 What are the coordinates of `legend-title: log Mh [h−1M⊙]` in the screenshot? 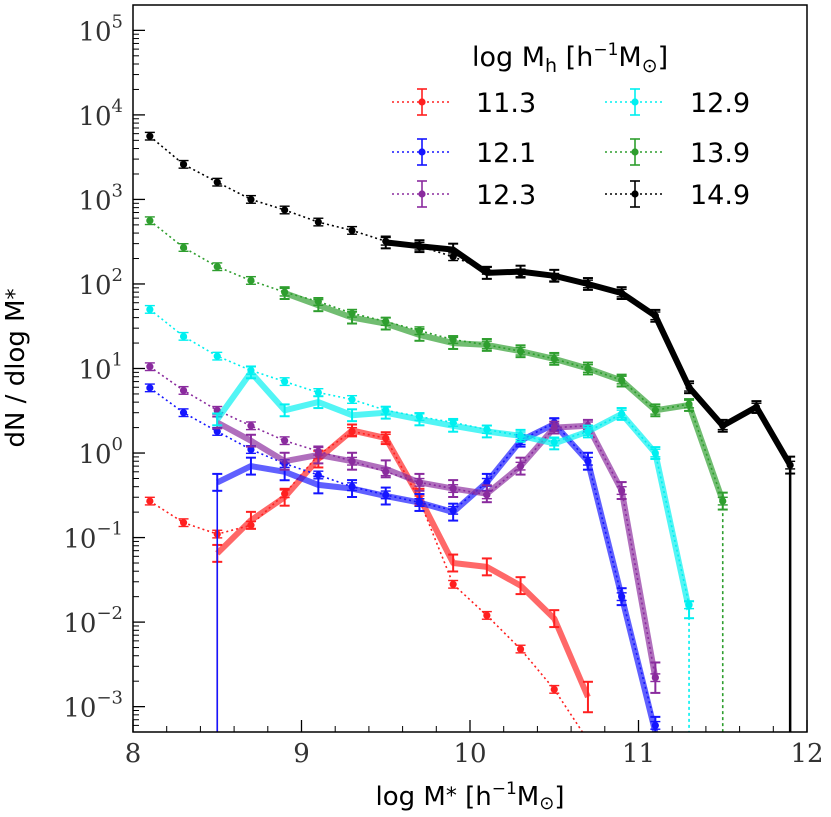 It's located at (570, 58).